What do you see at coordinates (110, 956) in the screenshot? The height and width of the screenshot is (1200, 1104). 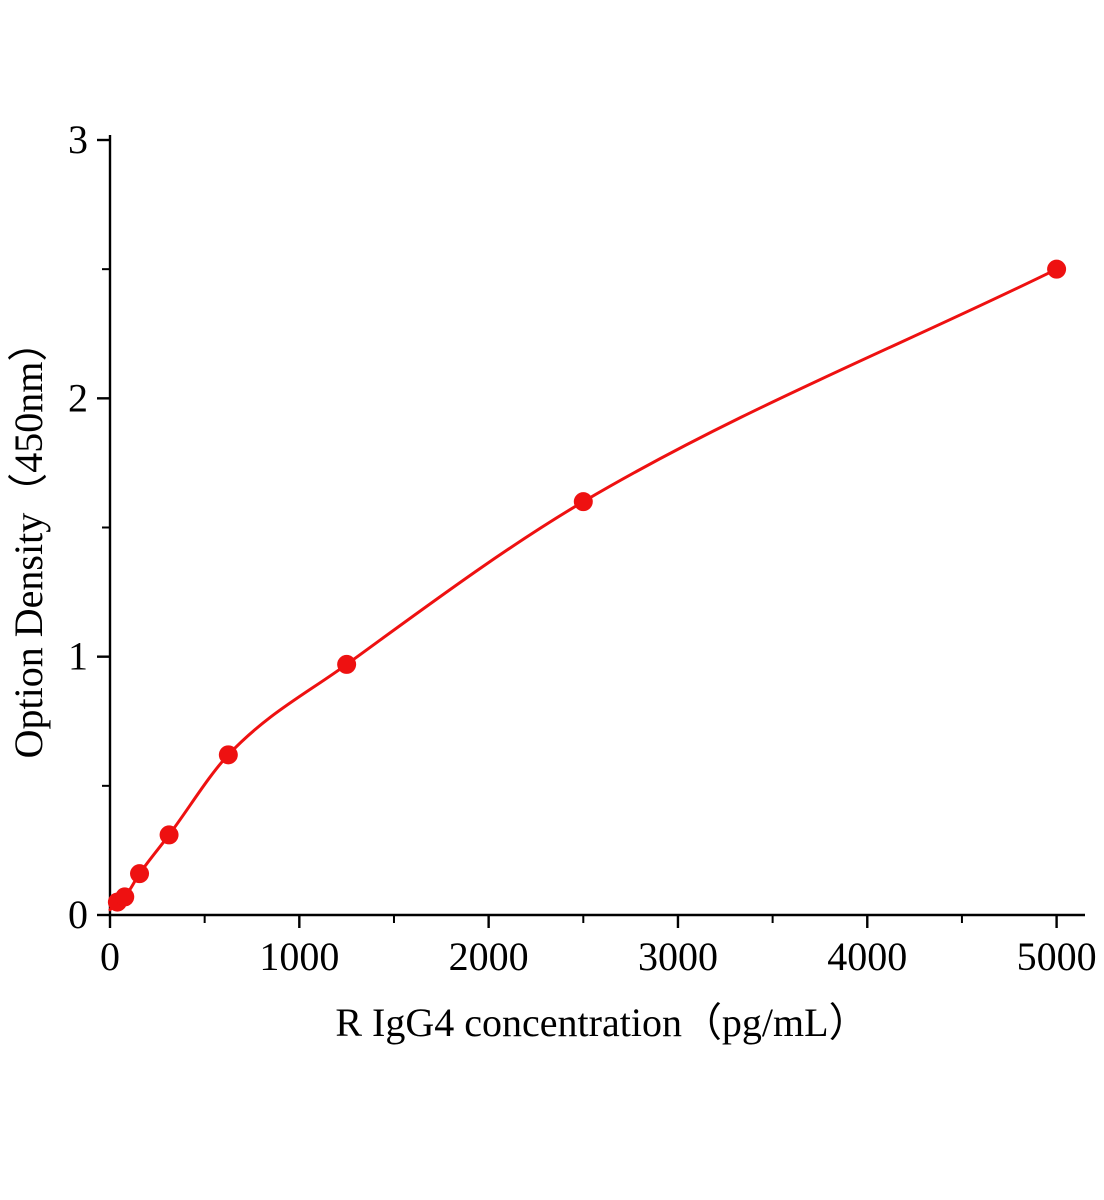 I see `x-tick-label: 0` at bounding box center [110, 956].